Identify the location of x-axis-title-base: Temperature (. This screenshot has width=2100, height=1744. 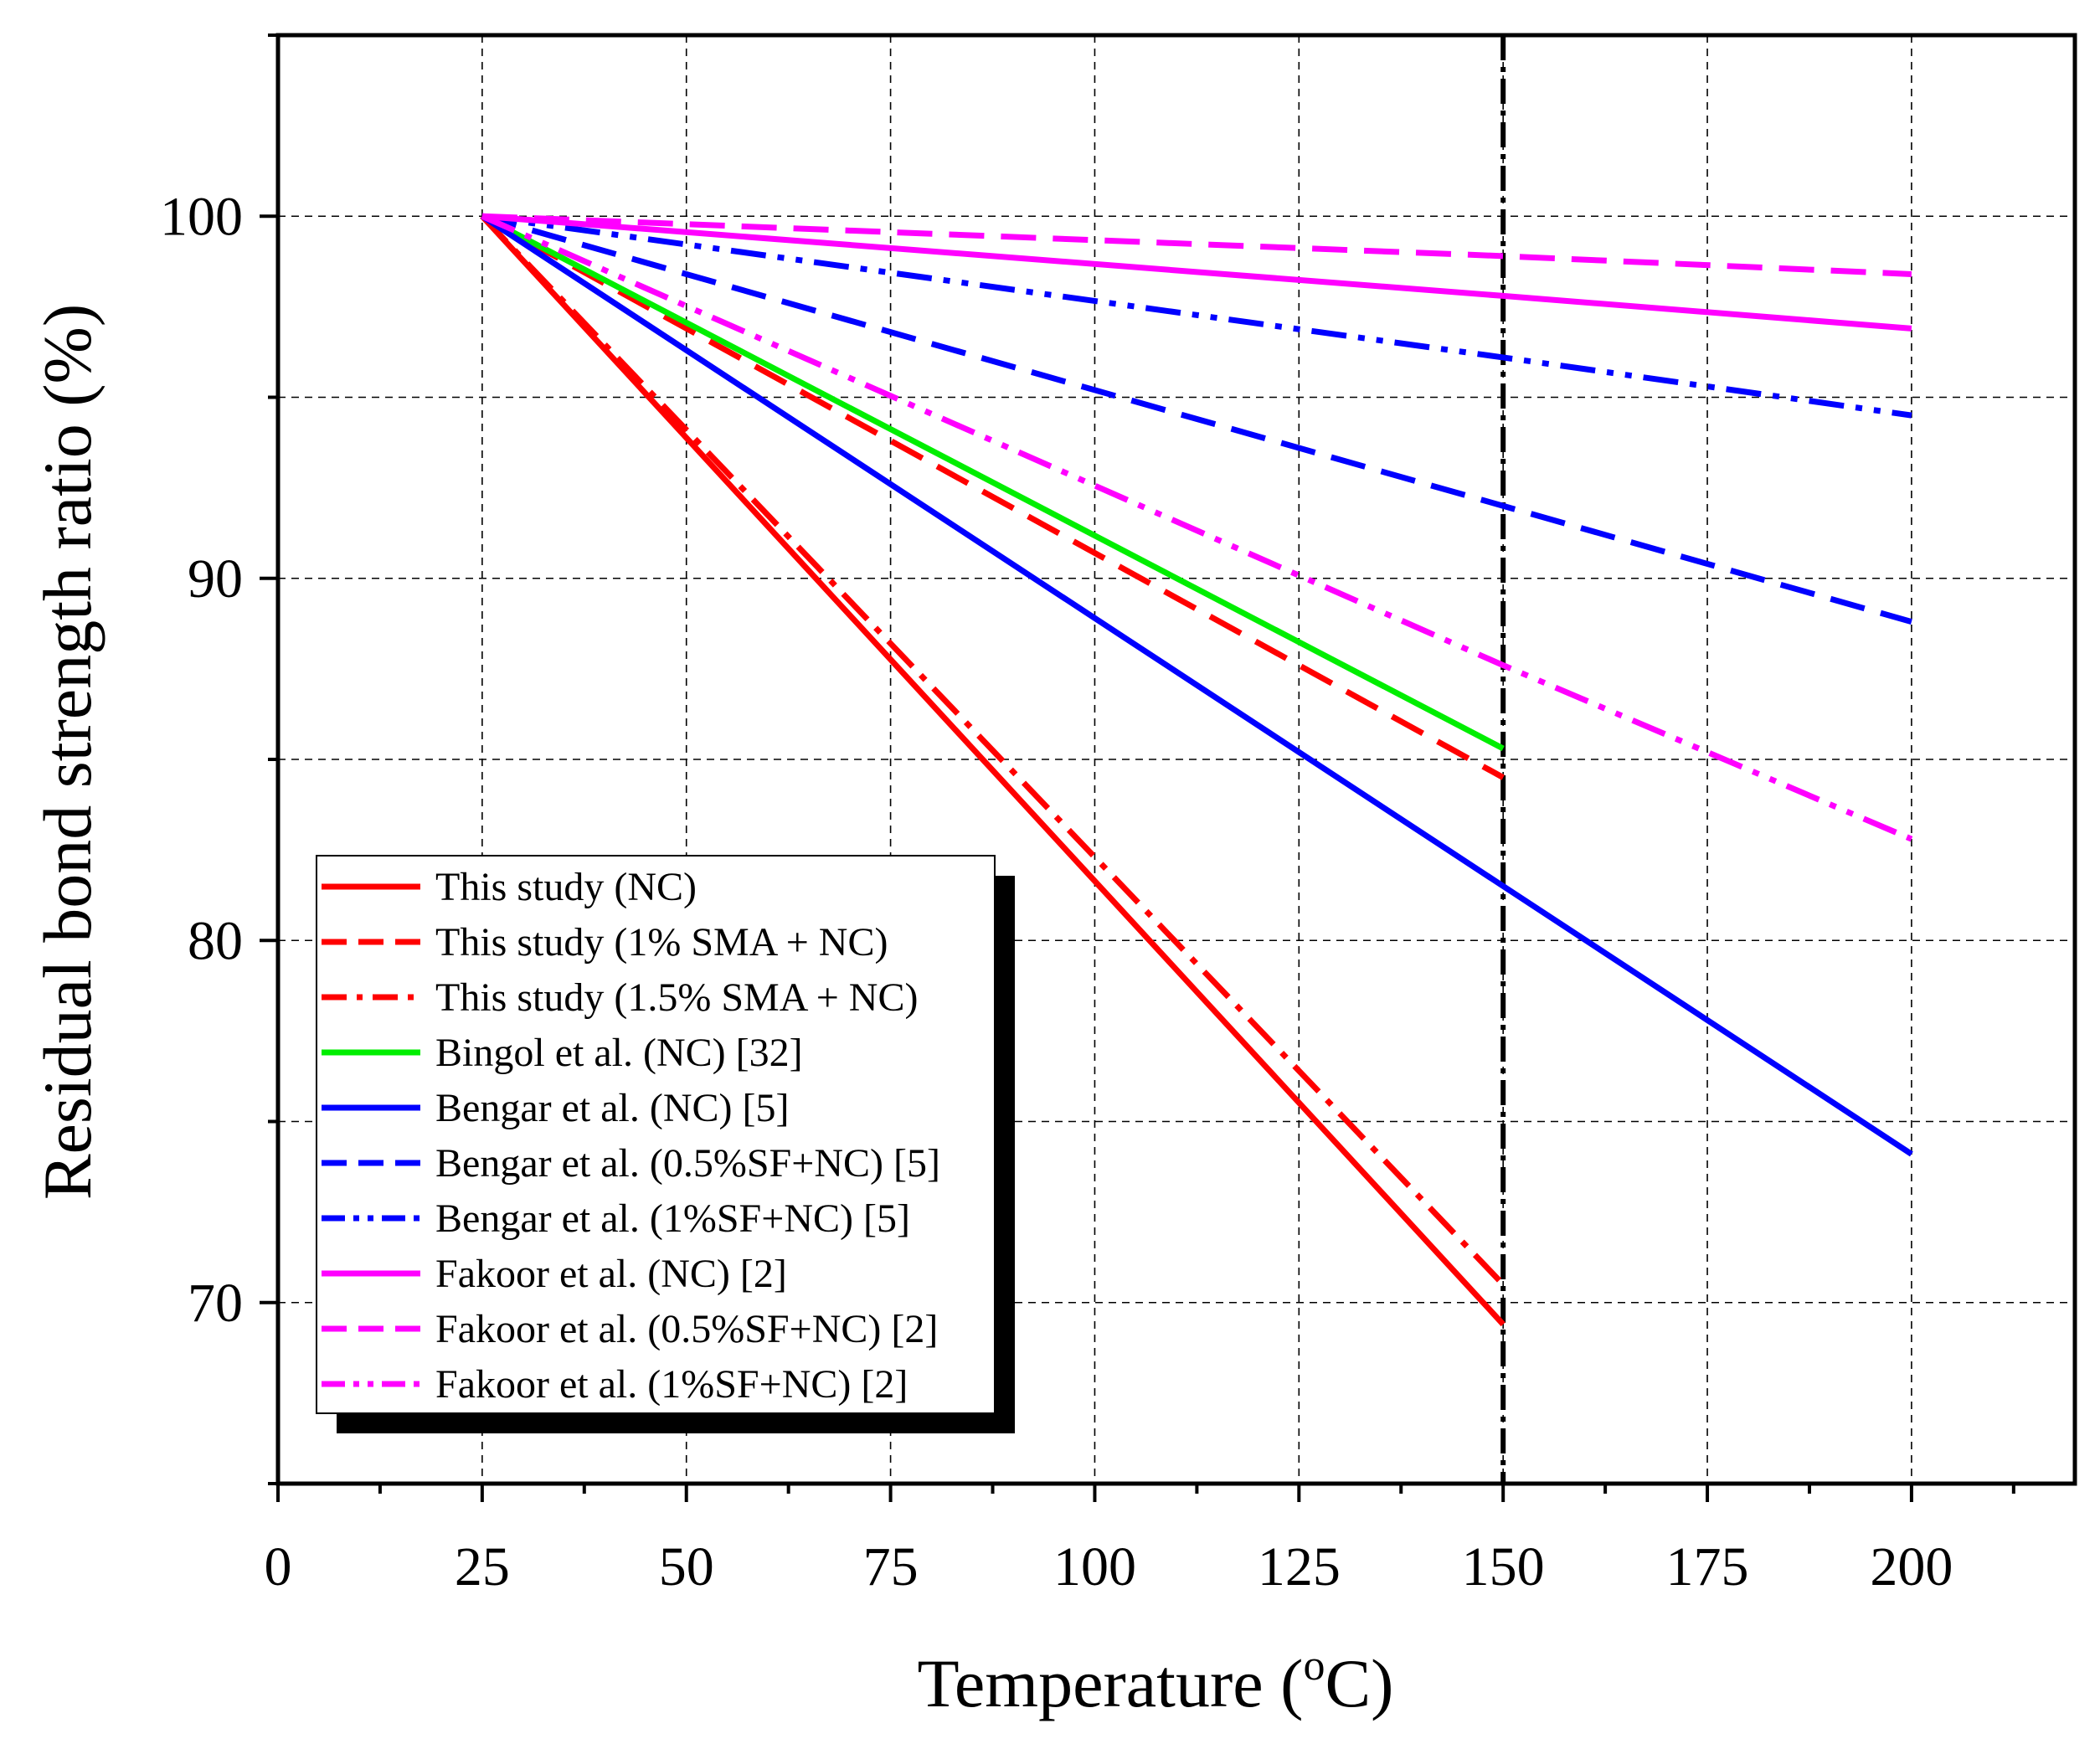
(1111, 1683).